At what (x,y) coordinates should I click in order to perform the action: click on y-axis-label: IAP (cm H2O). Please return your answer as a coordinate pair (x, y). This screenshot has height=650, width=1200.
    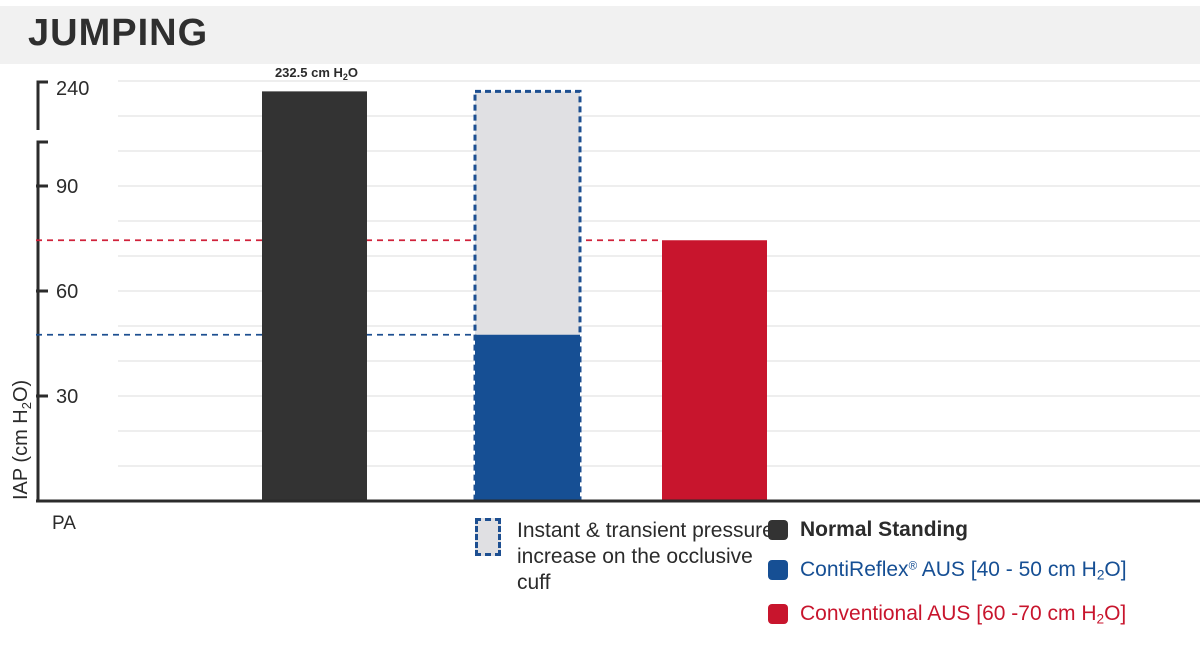
    Looking at the image, I should click on (22, 440).